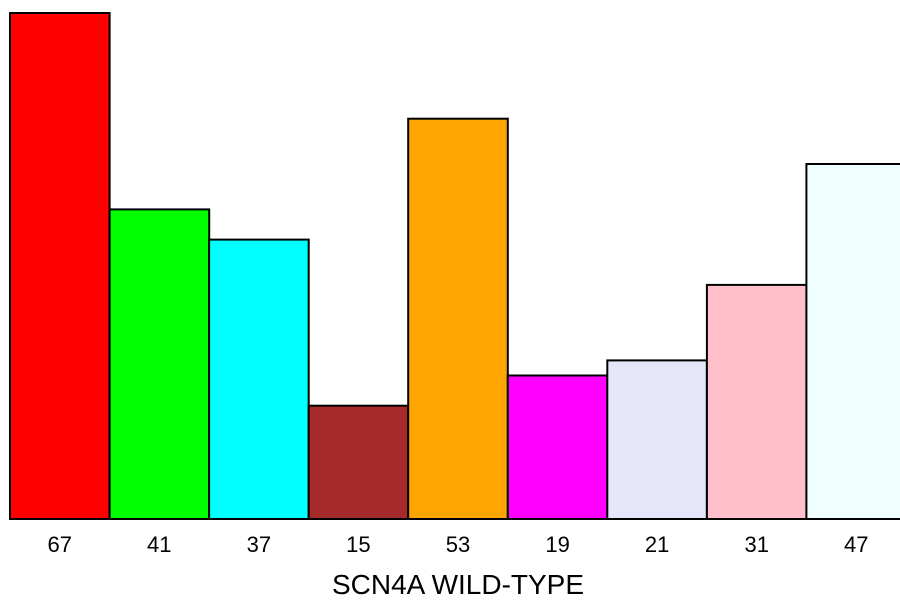 Image resolution: width=900 pixels, height=604 pixels. I want to click on x-tick-label: 15, so click(358, 544).